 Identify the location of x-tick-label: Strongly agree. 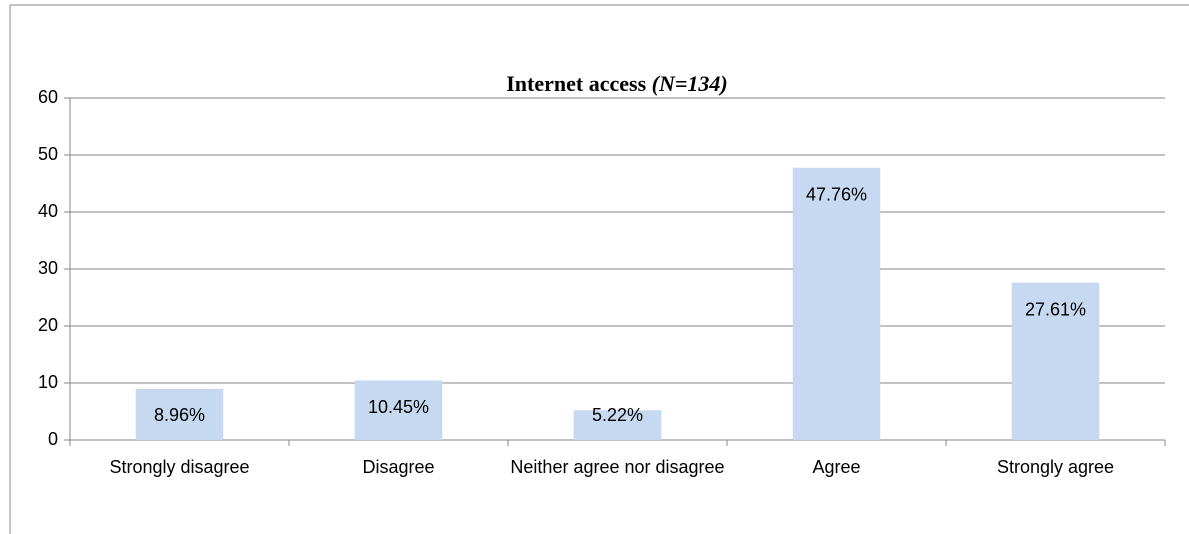
(1055, 467).